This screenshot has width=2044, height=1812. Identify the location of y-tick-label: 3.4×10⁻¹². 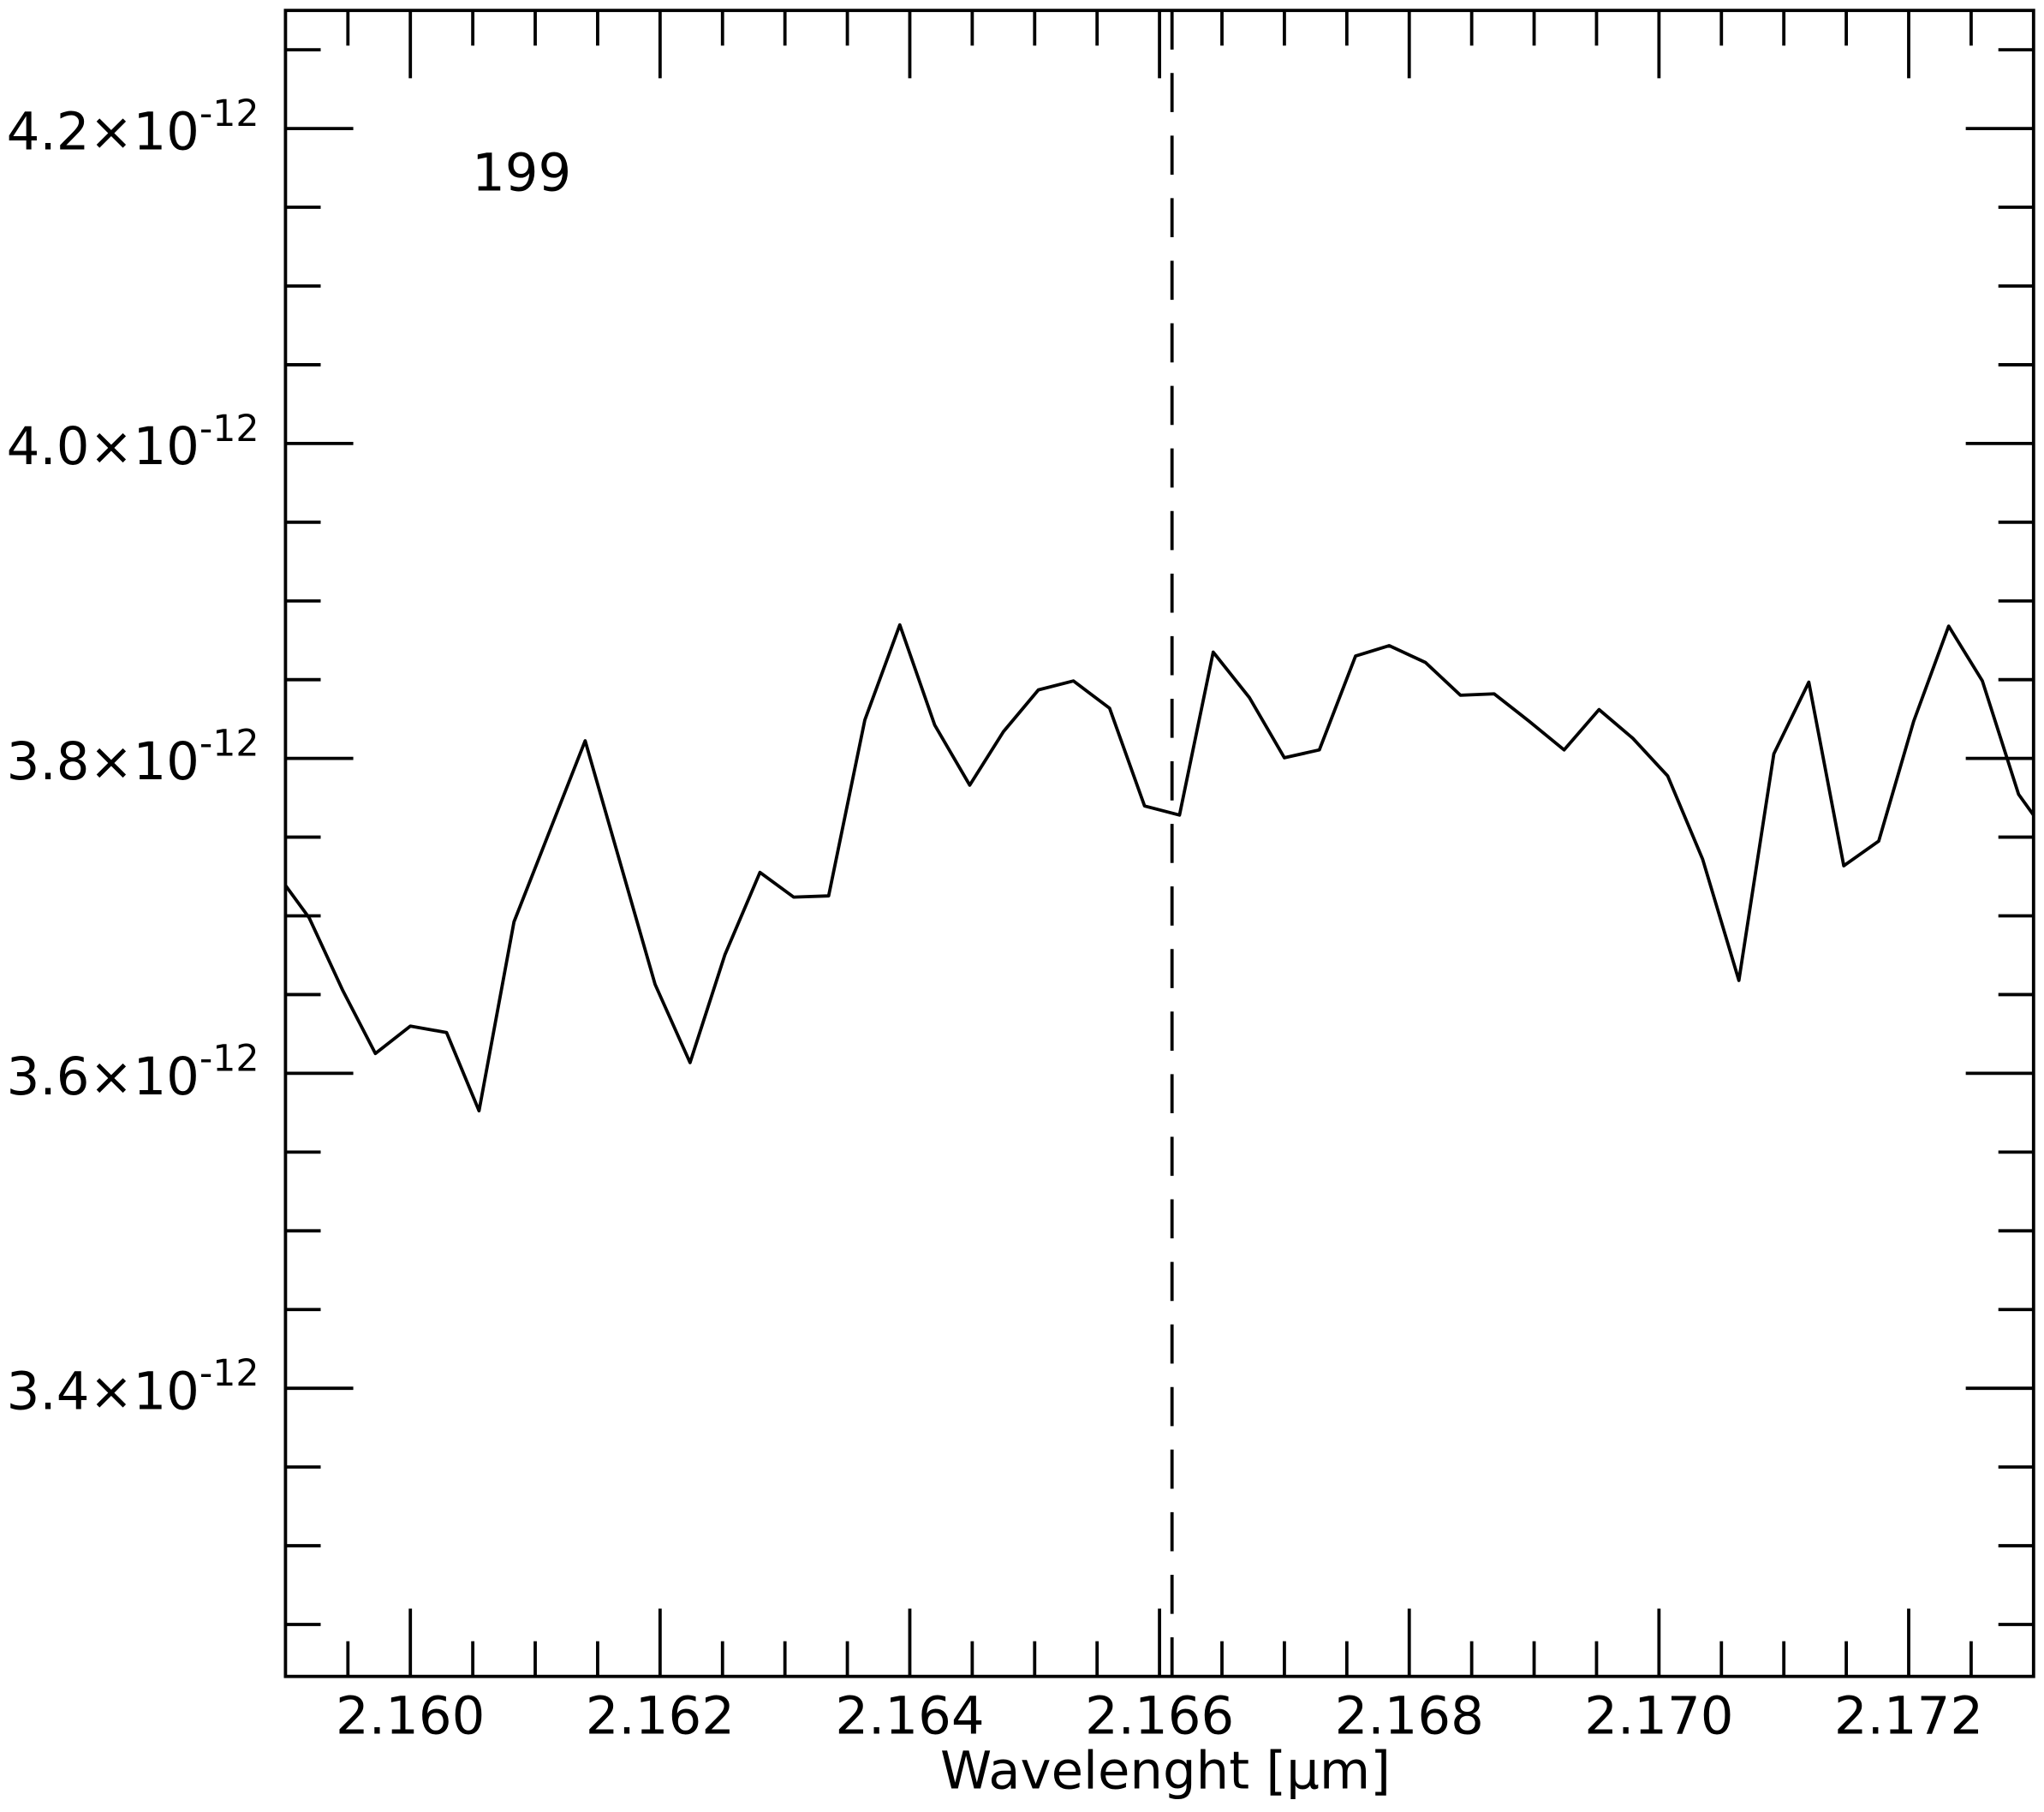
(133, 1387).